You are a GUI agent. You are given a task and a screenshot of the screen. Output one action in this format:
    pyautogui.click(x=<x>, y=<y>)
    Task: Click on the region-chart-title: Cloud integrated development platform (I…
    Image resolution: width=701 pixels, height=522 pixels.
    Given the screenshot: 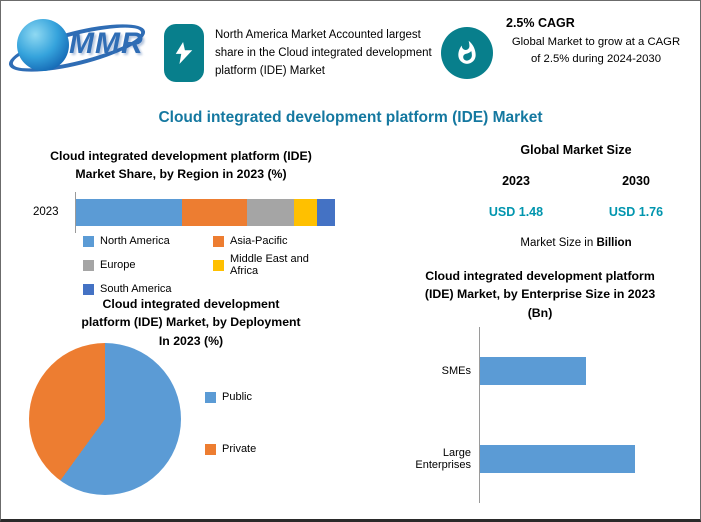 What is the action you would take?
    pyautogui.click(x=181, y=165)
    